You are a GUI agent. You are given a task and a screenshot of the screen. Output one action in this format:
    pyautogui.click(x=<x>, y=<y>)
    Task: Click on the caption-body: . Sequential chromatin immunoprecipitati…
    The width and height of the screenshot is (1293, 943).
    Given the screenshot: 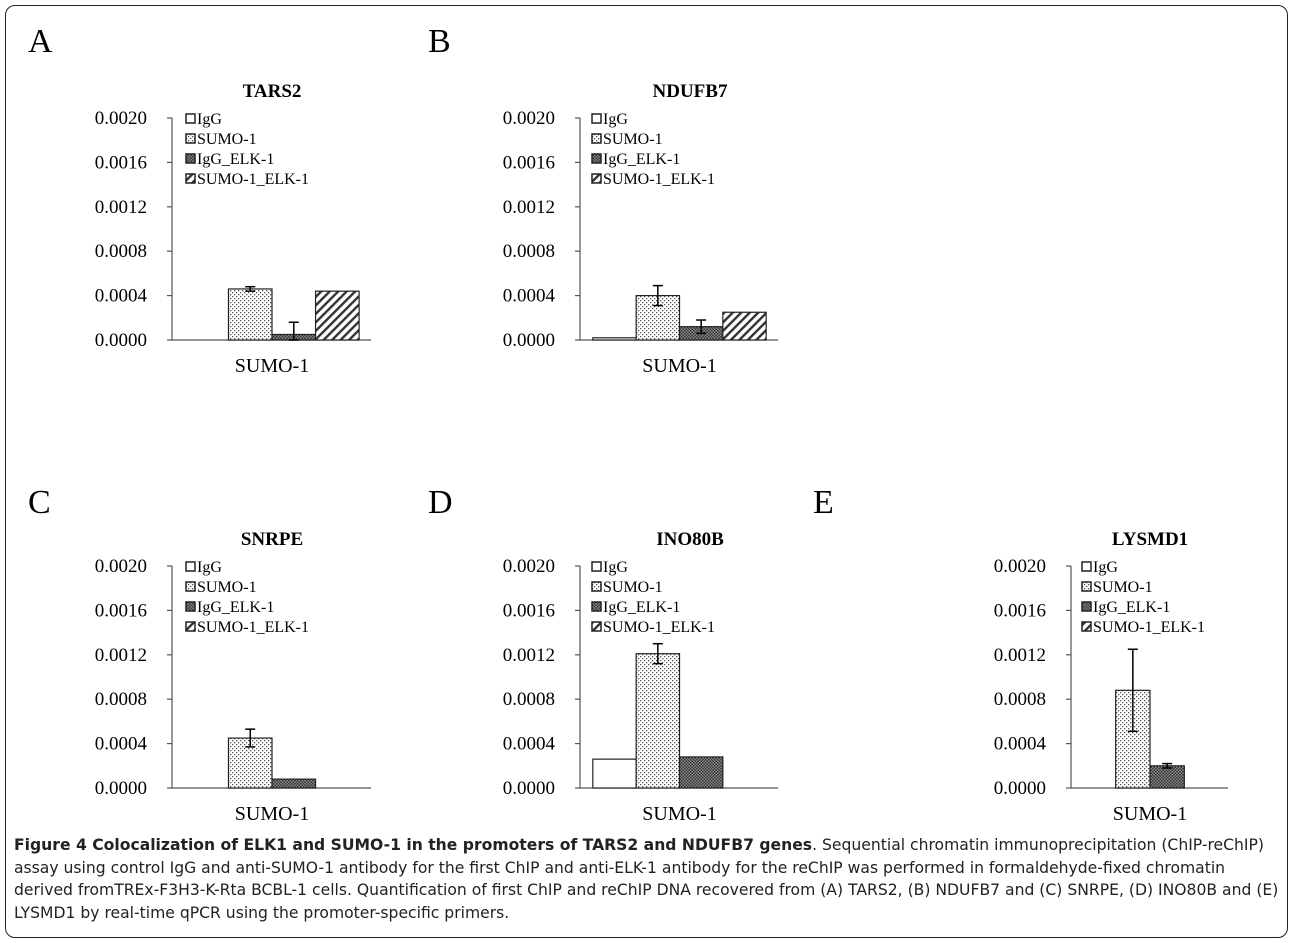 What is the action you would take?
    pyautogui.click(x=646, y=879)
    